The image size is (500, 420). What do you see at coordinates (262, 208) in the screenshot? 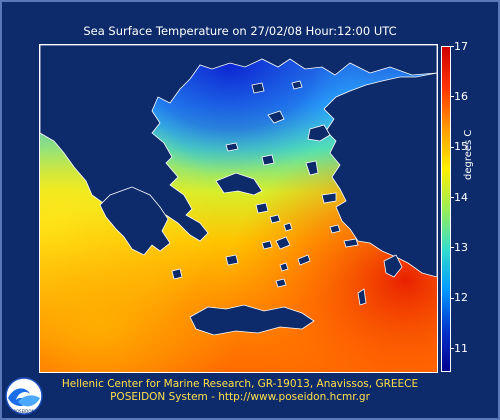
I see `land-cyclades-andros` at bounding box center [262, 208].